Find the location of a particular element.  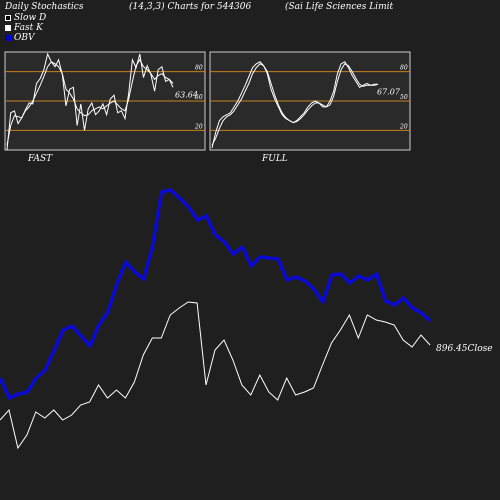

legend-item-slow-d: Slow D is located at coordinates (25, 18).